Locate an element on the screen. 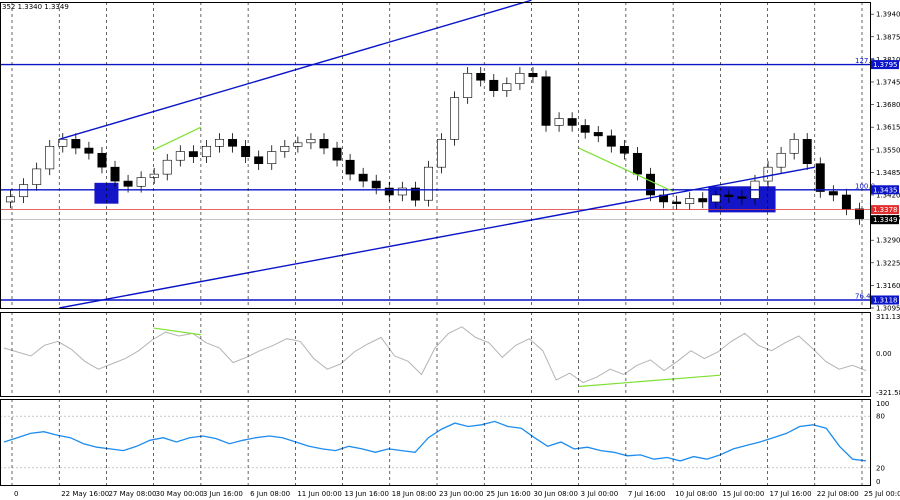 Image resolution: width=900 pixels, height=500 pixels. price-header: 352 1.3340 1.3349 is located at coordinates (35, 7).